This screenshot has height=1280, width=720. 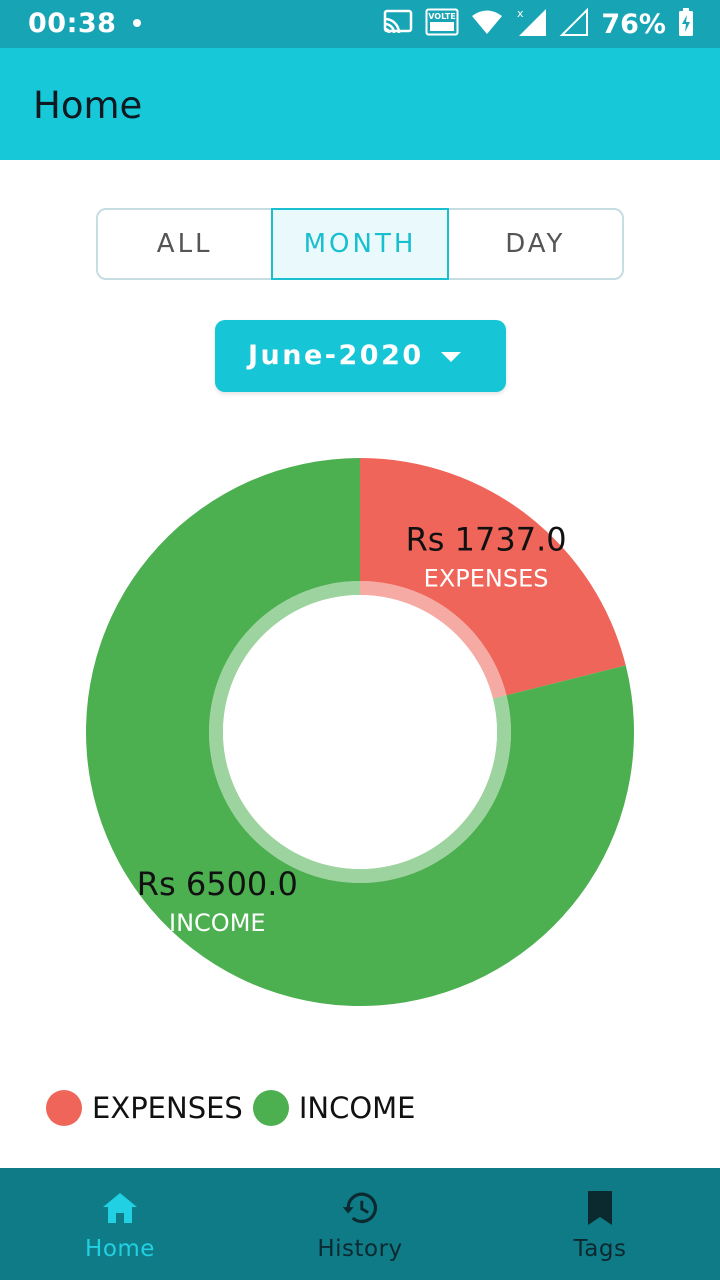 I want to click on legend-swatch-expenses, so click(x=64, y=1108).